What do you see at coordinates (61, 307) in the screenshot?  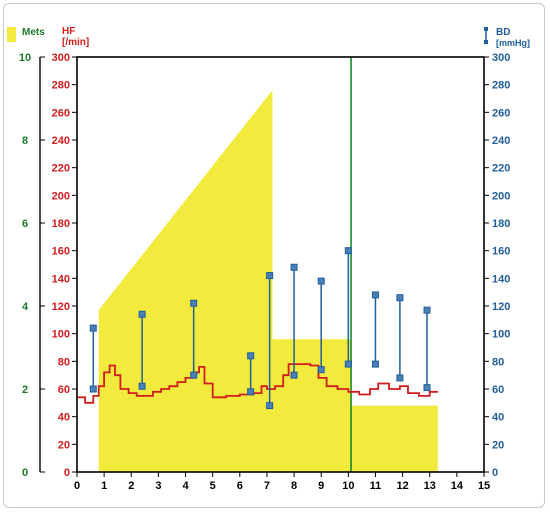 I see `hf-tick-label: 120` at bounding box center [61, 307].